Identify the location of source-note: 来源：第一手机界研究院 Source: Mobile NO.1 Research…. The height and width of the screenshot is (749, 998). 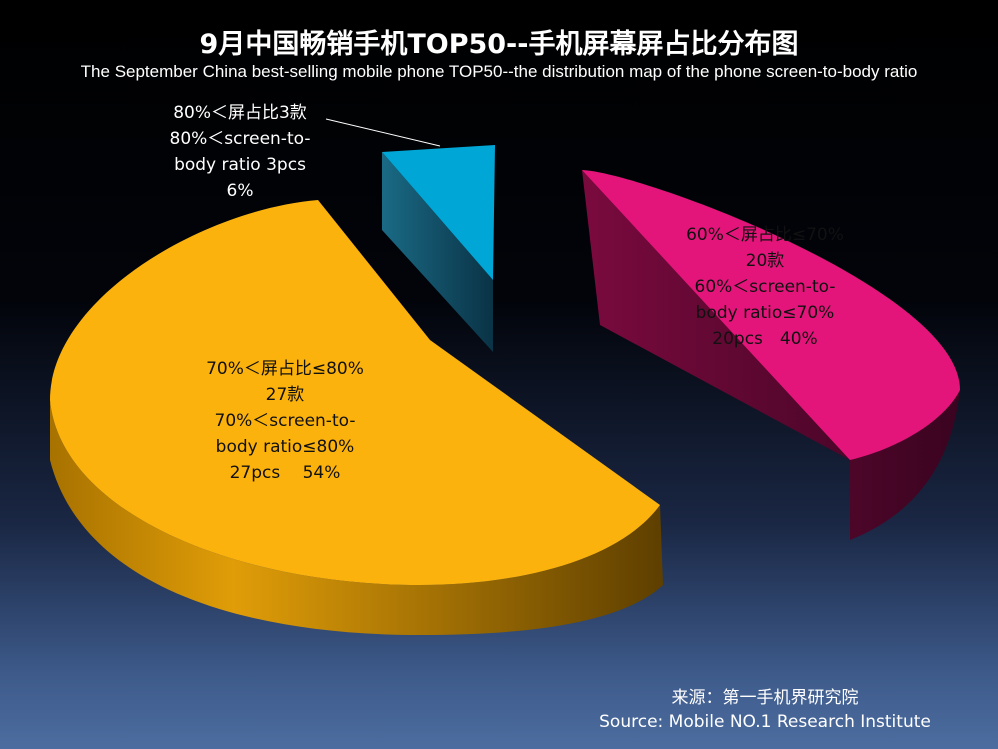
(765, 710).